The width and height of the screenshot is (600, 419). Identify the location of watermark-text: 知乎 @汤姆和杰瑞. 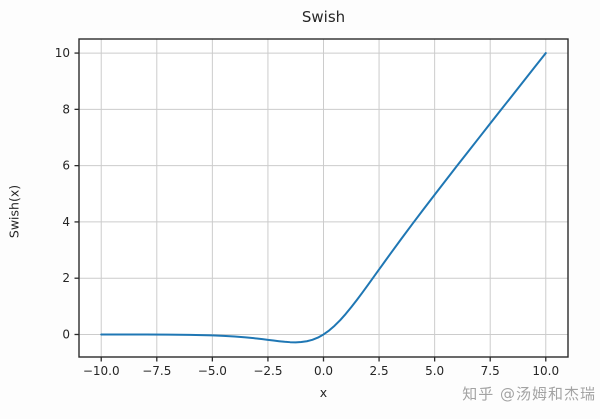
(529, 394).